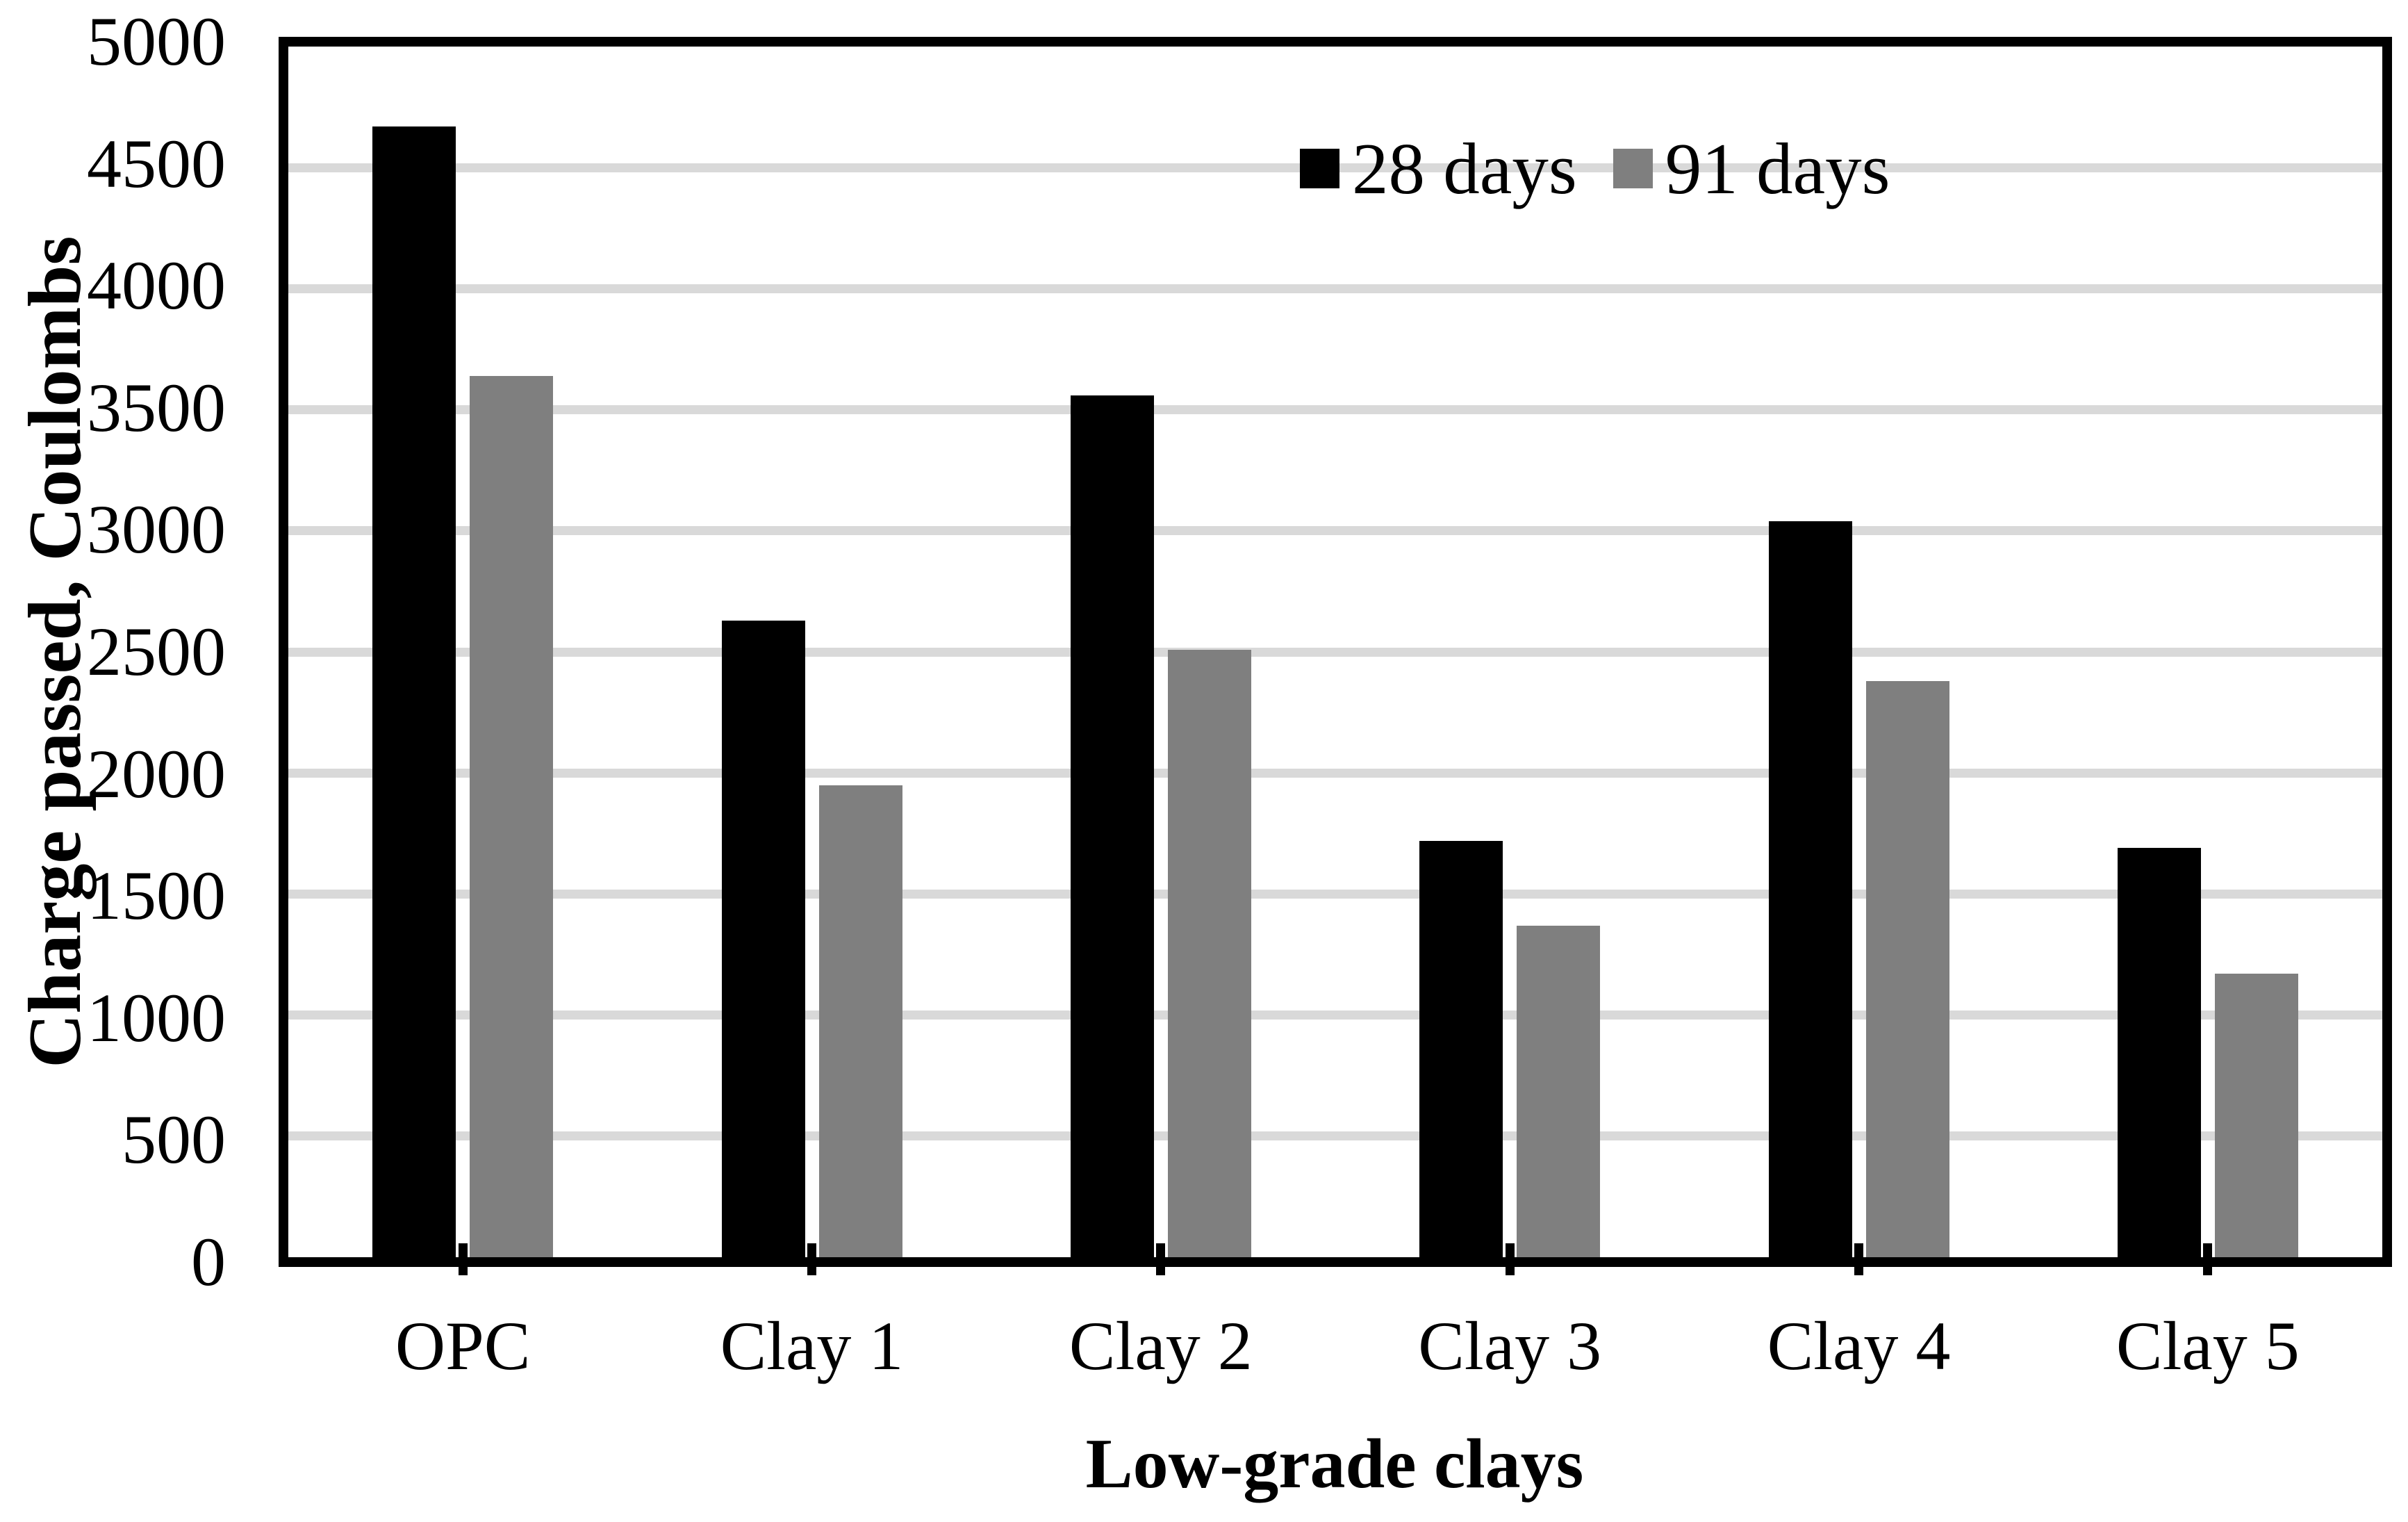 The height and width of the screenshot is (1522, 2408). Describe the element at coordinates (208, 1261) in the screenshot. I see `y-tick-label-0: 0` at that location.